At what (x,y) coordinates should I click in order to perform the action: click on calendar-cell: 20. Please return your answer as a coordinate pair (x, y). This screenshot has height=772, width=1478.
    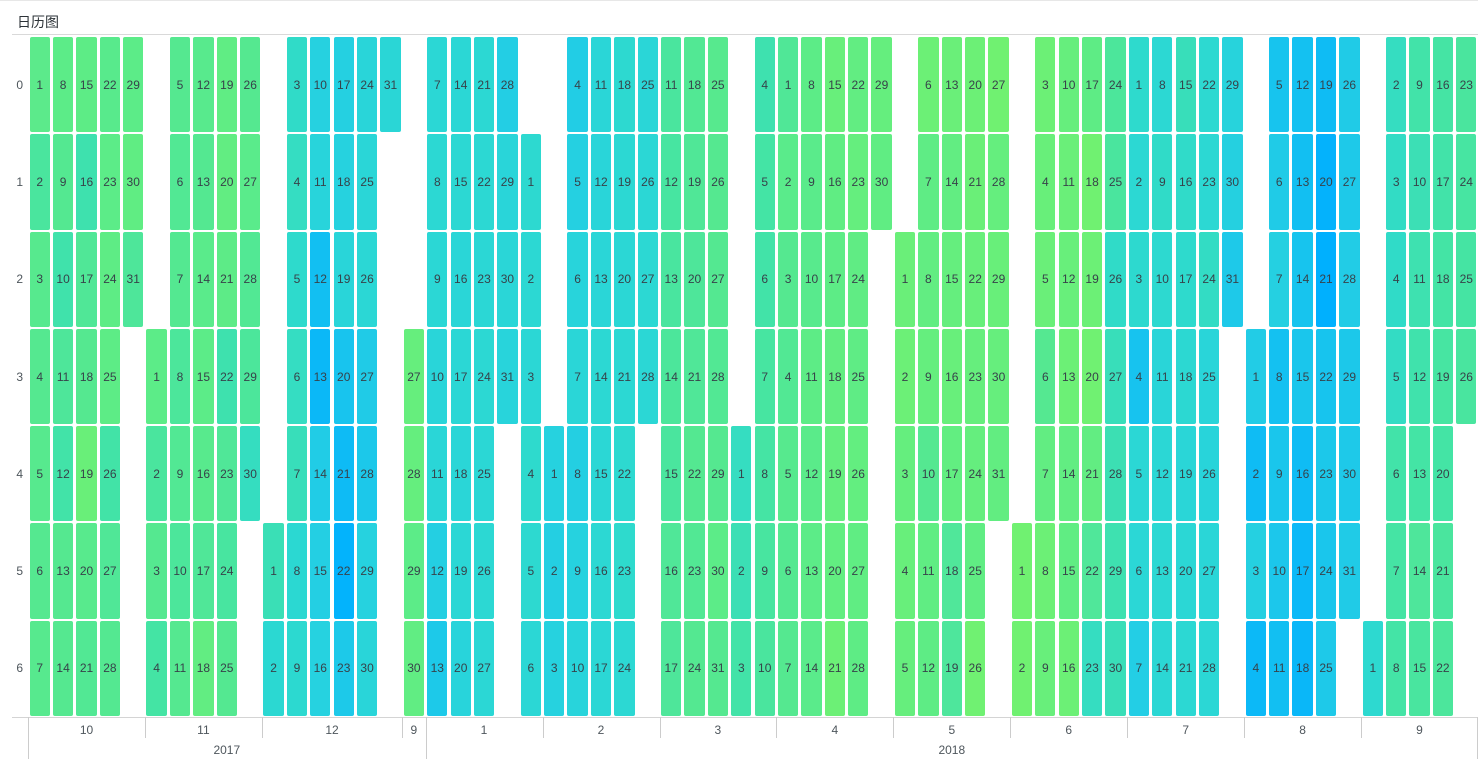
    Looking at the image, I should click on (835, 571).